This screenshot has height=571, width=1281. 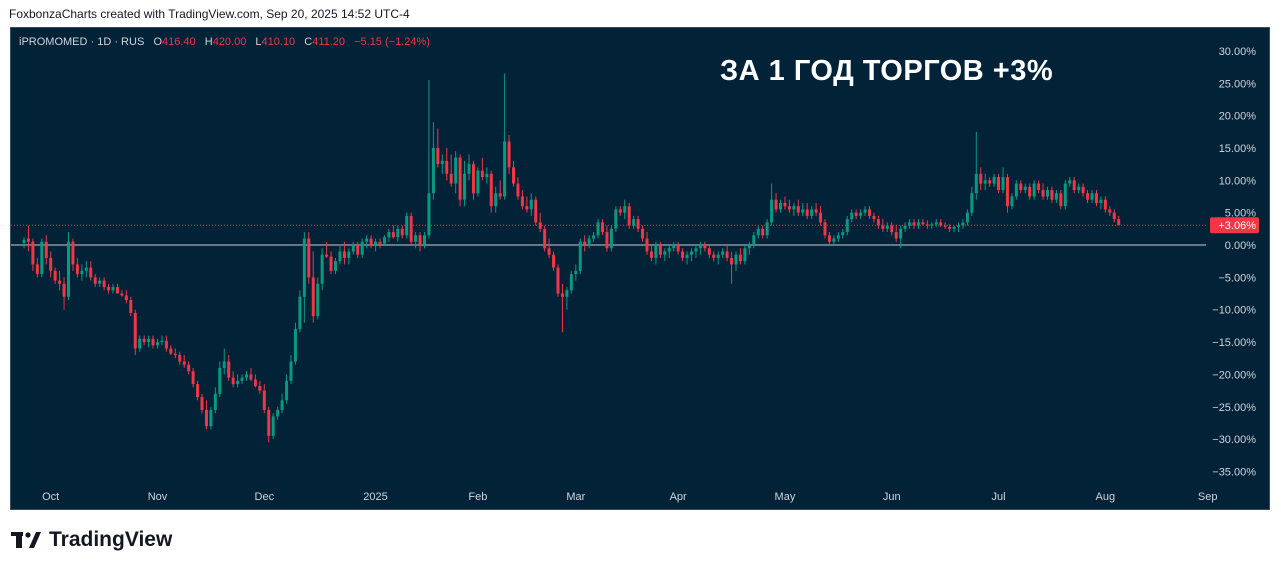 I want to click on x-tick-label: Apr, so click(x=678, y=497).